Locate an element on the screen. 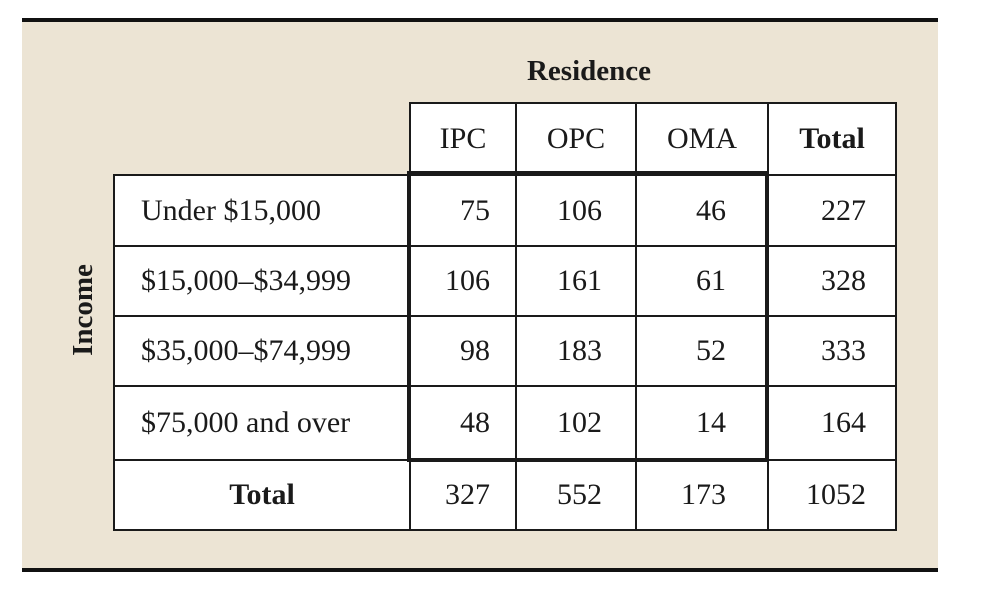 This screenshot has width=982, height=596. table-cell: 98 is located at coordinates (463, 351).